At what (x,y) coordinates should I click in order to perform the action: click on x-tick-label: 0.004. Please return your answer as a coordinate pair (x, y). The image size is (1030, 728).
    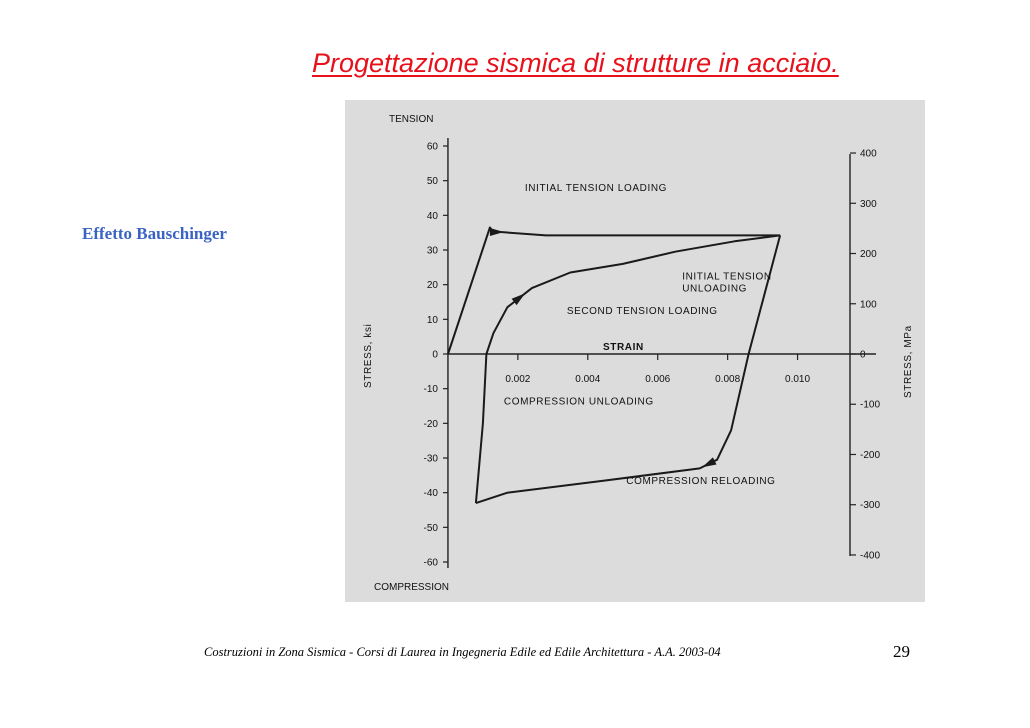
    Looking at the image, I should click on (587, 379).